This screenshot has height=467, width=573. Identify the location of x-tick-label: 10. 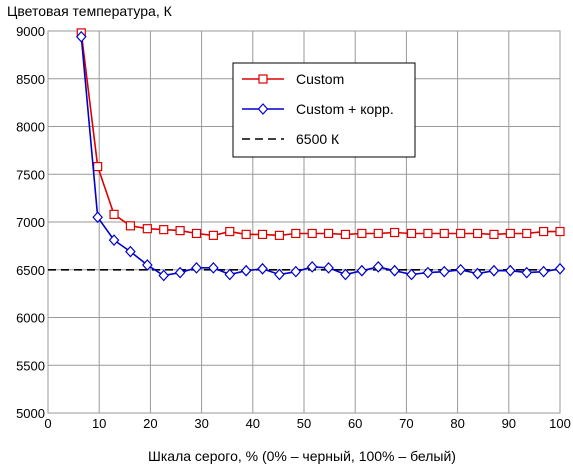
(99, 423).